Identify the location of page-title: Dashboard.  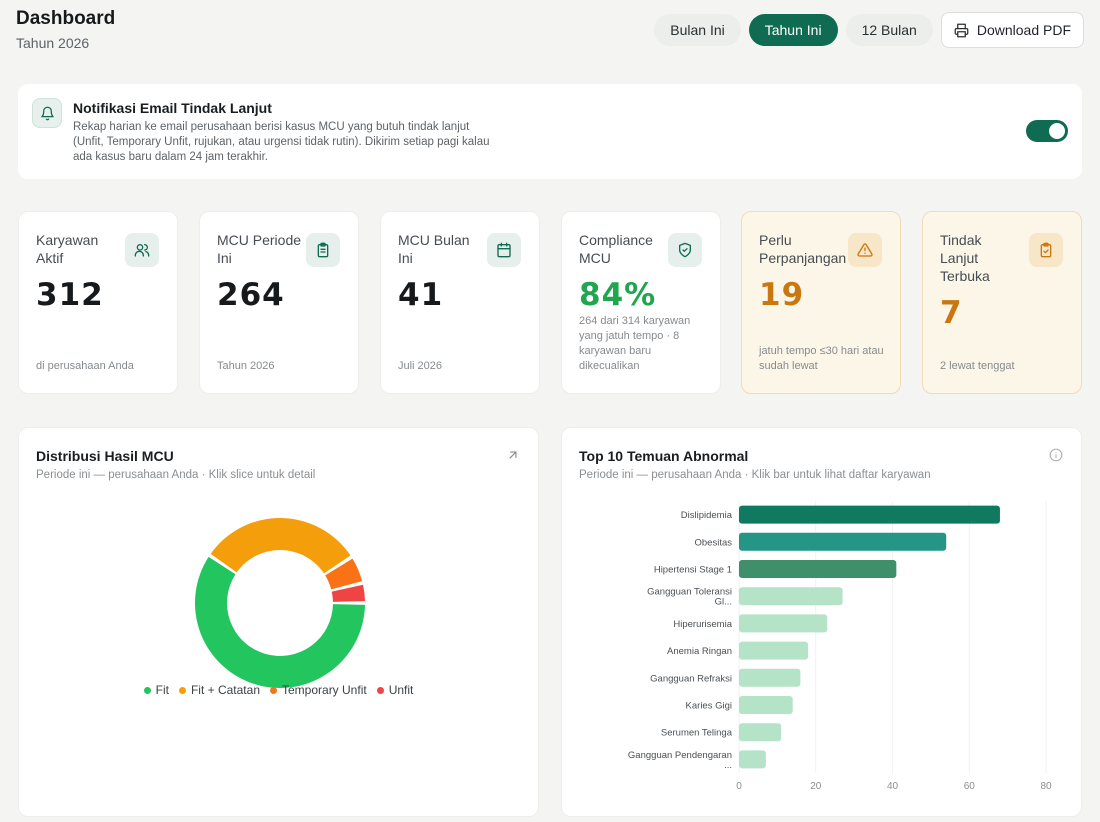
(66, 18).